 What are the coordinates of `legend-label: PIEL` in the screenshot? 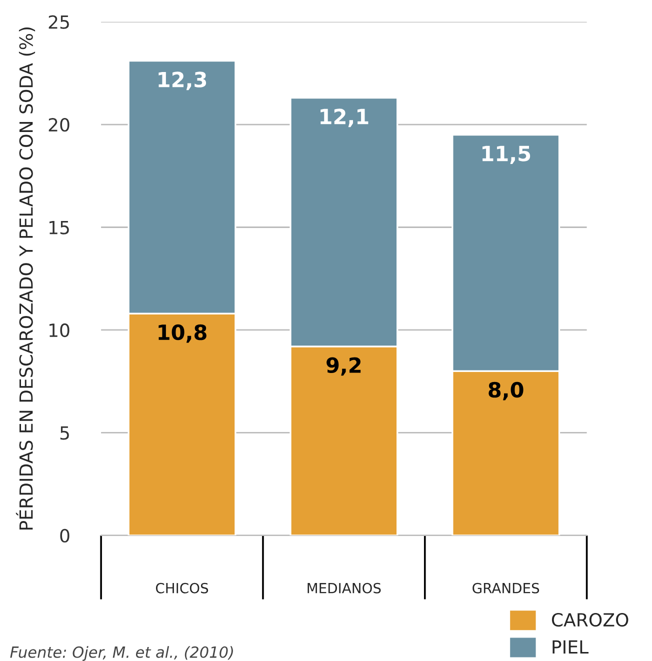 It's located at (570, 647).